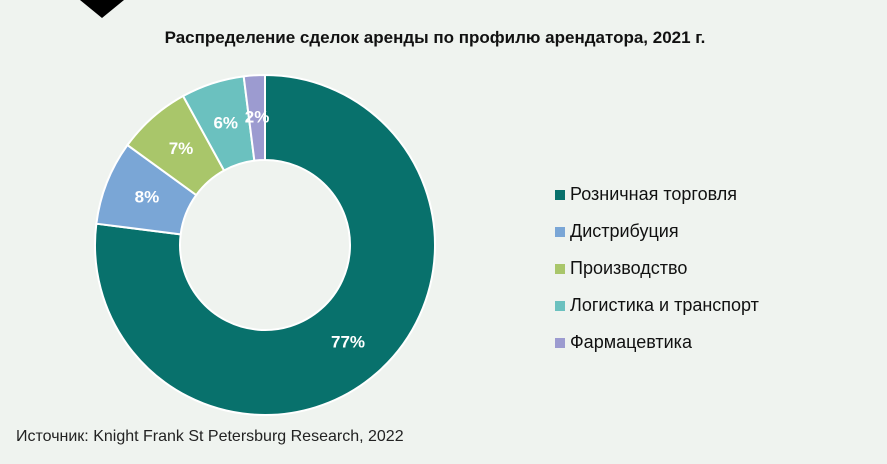 The width and height of the screenshot is (887, 464). What do you see at coordinates (102, 9) in the screenshot?
I see `corner-mark-icon` at bounding box center [102, 9].